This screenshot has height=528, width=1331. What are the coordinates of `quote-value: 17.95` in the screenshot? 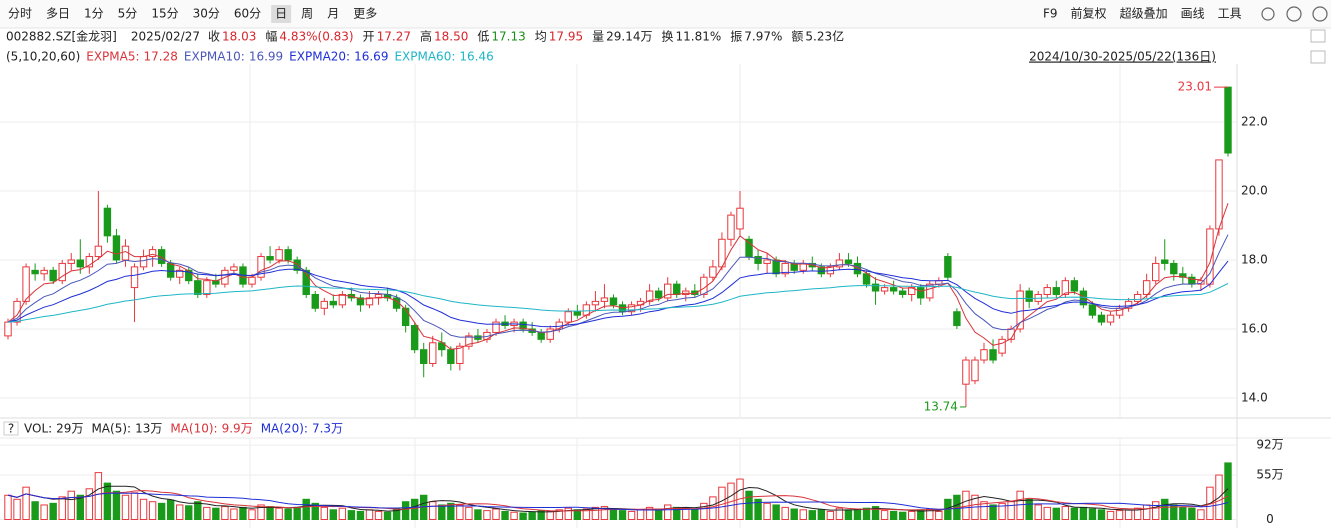 It's located at (566, 37).